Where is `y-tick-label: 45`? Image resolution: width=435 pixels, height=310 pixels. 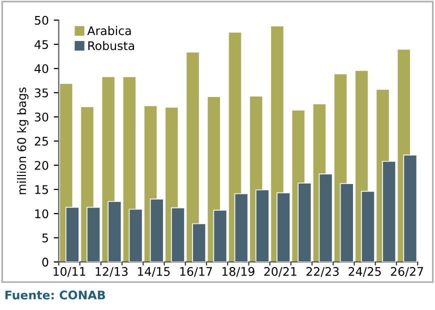
y-tick-label: 45 is located at coordinates (41, 44).